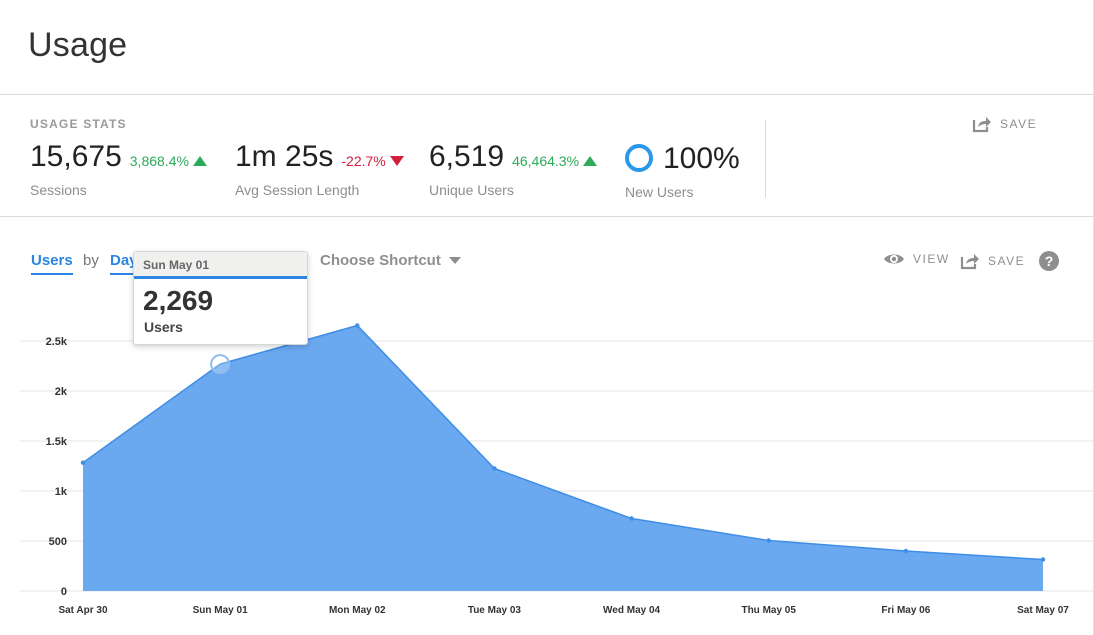 This screenshot has width=1094, height=635. I want to click on stat-avg-session: 1m 25s -22.7% Avg Session Length, so click(319, 169).